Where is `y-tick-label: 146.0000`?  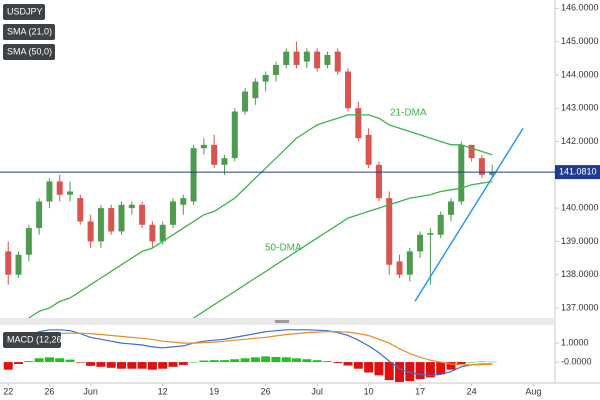 y-tick-label: 146.0000 is located at coordinates (580, 8).